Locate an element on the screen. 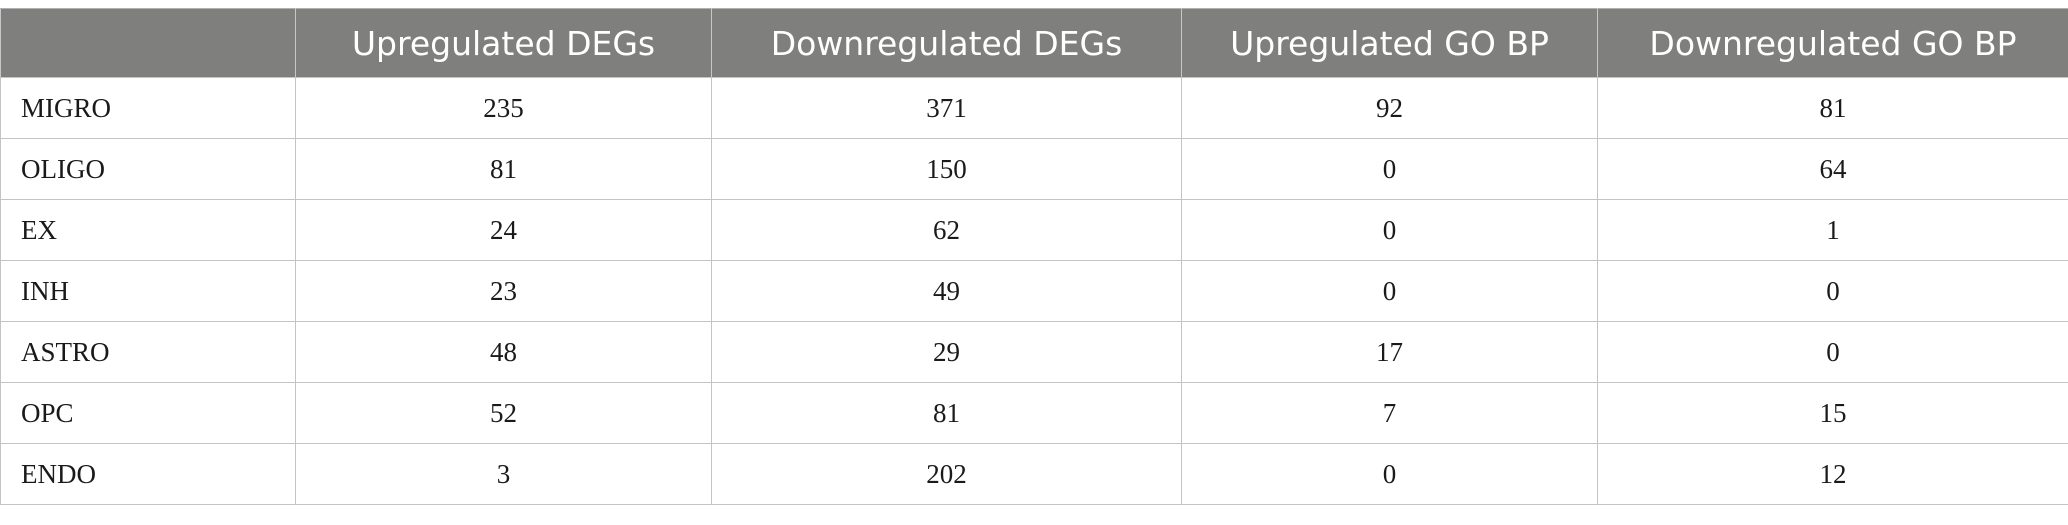 The image size is (2068, 525). downregulated-degs-cell: 81 is located at coordinates (946, 413).